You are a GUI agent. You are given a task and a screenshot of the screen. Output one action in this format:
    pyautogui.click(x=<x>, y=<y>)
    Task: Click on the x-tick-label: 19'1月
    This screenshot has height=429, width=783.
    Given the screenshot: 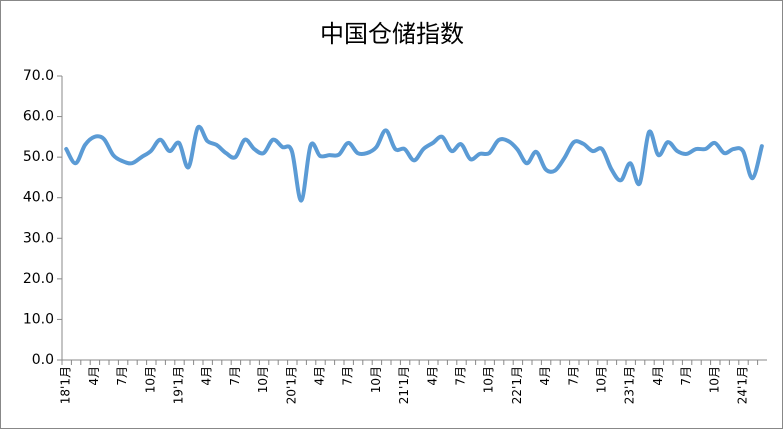 What is the action you would take?
    pyautogui.click(x=179, y=385)
    